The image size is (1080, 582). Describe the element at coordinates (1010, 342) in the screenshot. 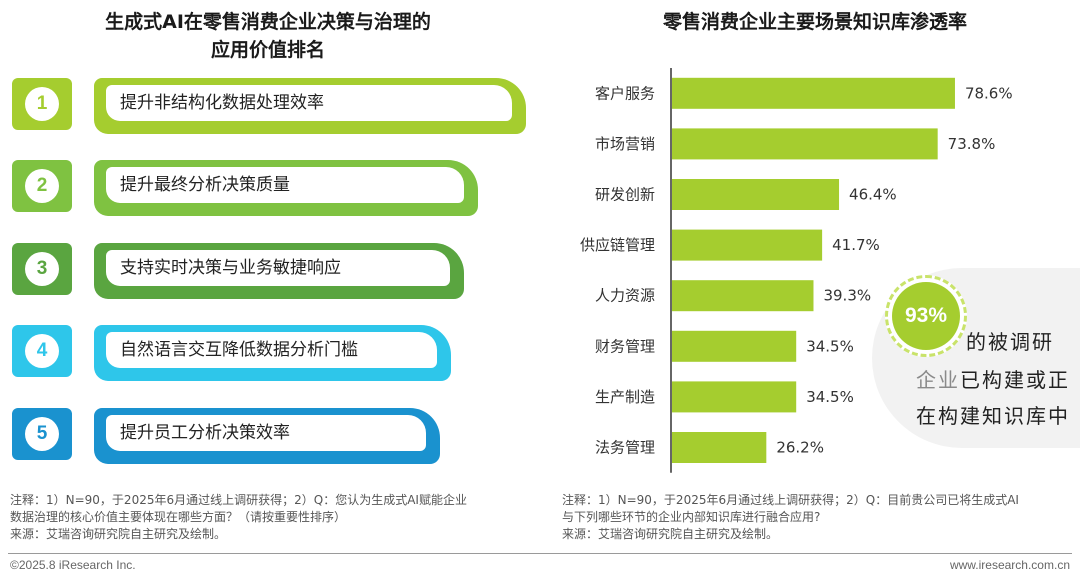

I see `callout-line1: 的被调研` at that location.